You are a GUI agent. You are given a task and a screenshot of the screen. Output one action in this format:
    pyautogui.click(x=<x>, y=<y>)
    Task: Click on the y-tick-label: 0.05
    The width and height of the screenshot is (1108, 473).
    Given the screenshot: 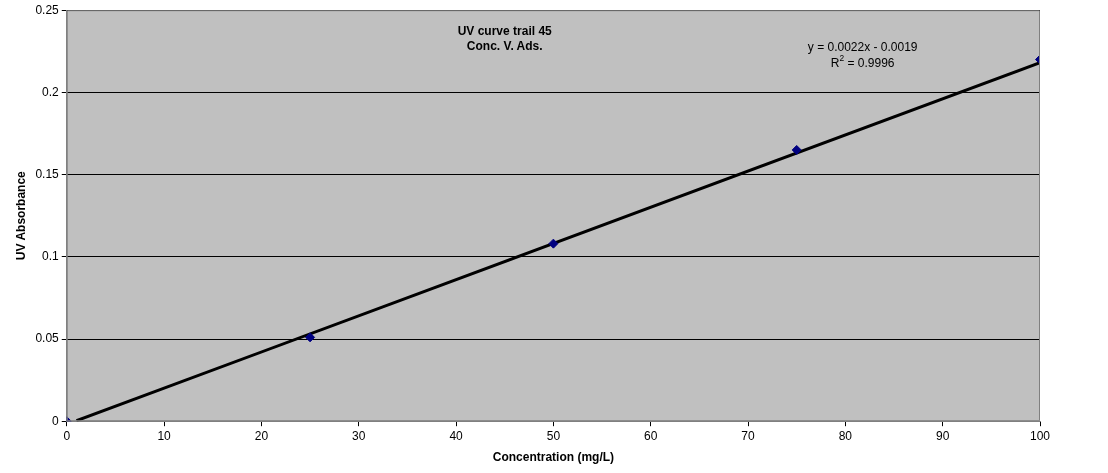 What is the action you would take?
    pyautogui.click(x=47, y=338)
    